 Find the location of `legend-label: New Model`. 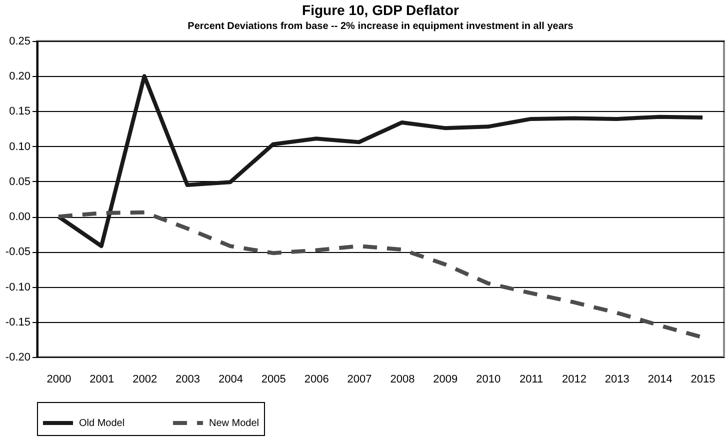

legend-label: New Model is located at coordinates (234, 423).